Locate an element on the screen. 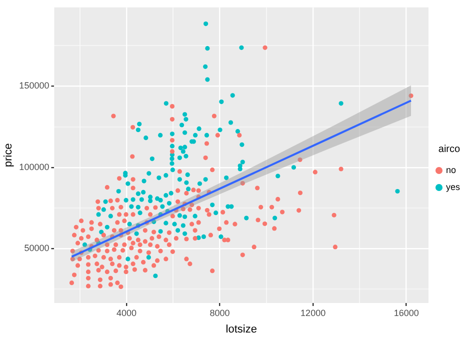 The image size is (474, 338). legend-title: airco is located at coordinates (449, 149).